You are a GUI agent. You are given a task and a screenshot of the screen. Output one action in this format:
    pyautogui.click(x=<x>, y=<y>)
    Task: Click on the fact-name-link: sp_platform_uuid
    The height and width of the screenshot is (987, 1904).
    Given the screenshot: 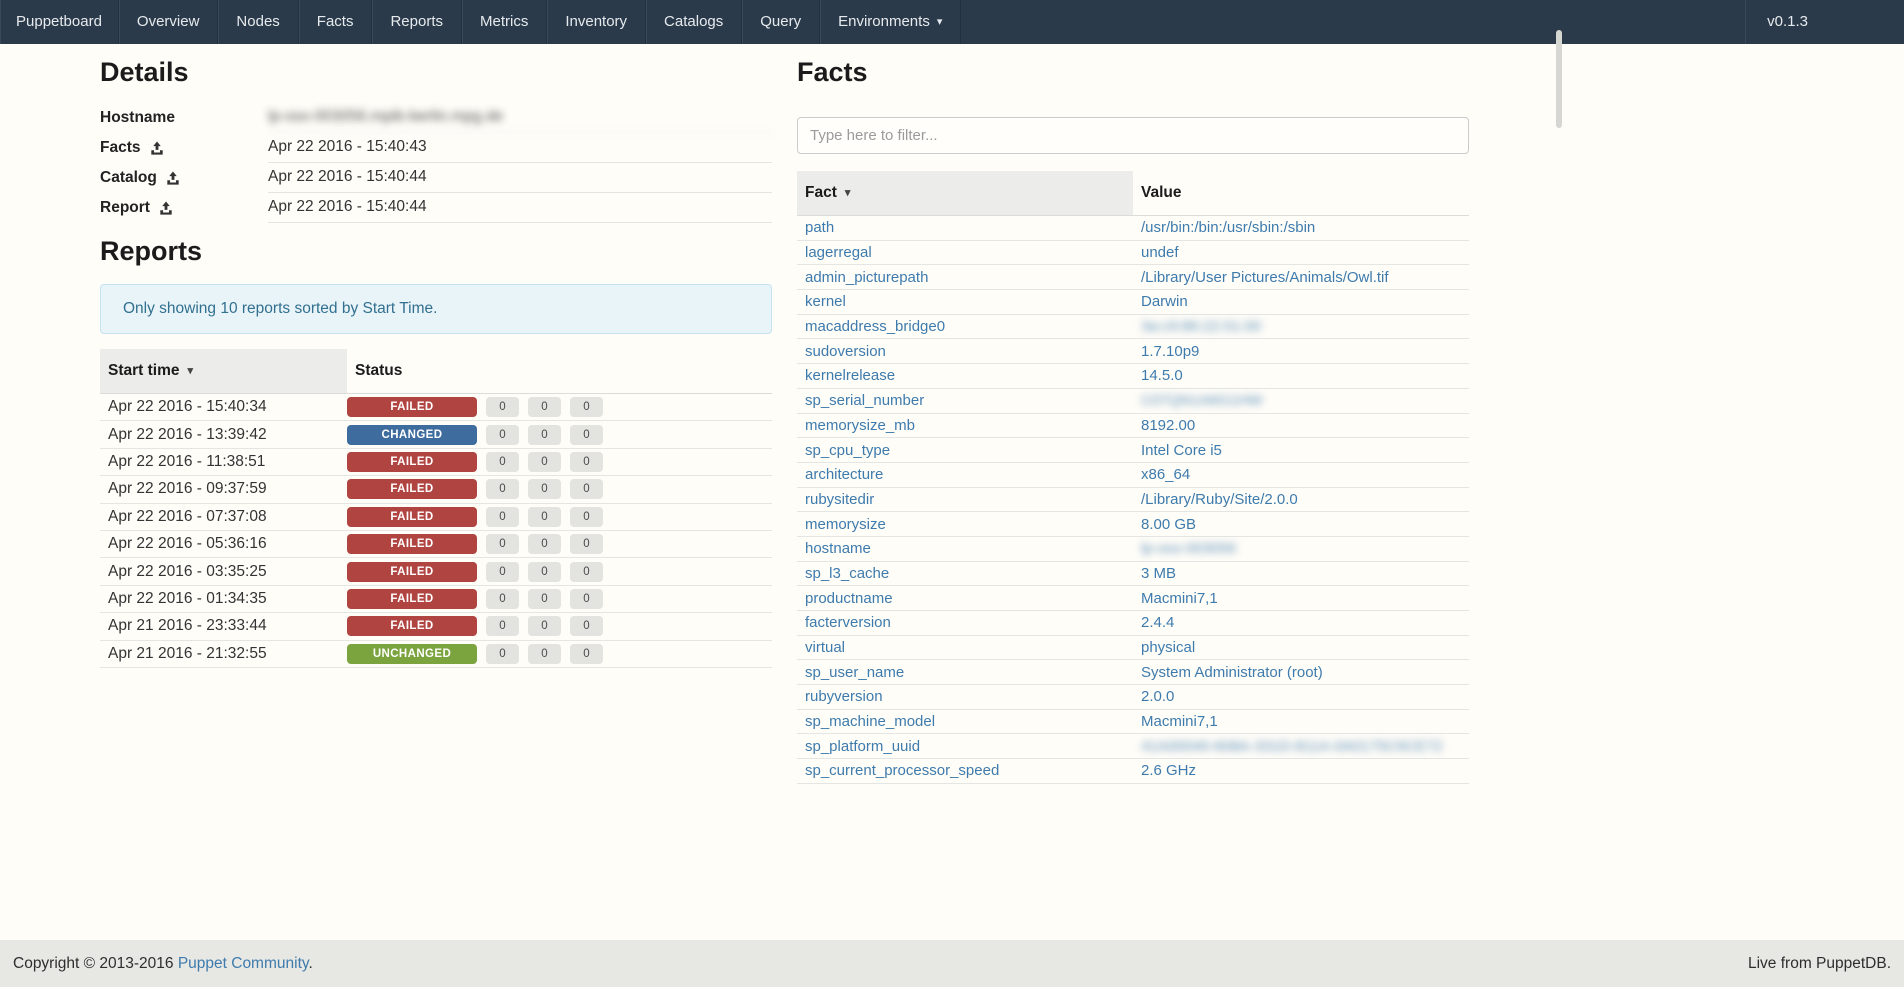 What is the action you would take?
    pyautogui.click(x=863, y=746)
    